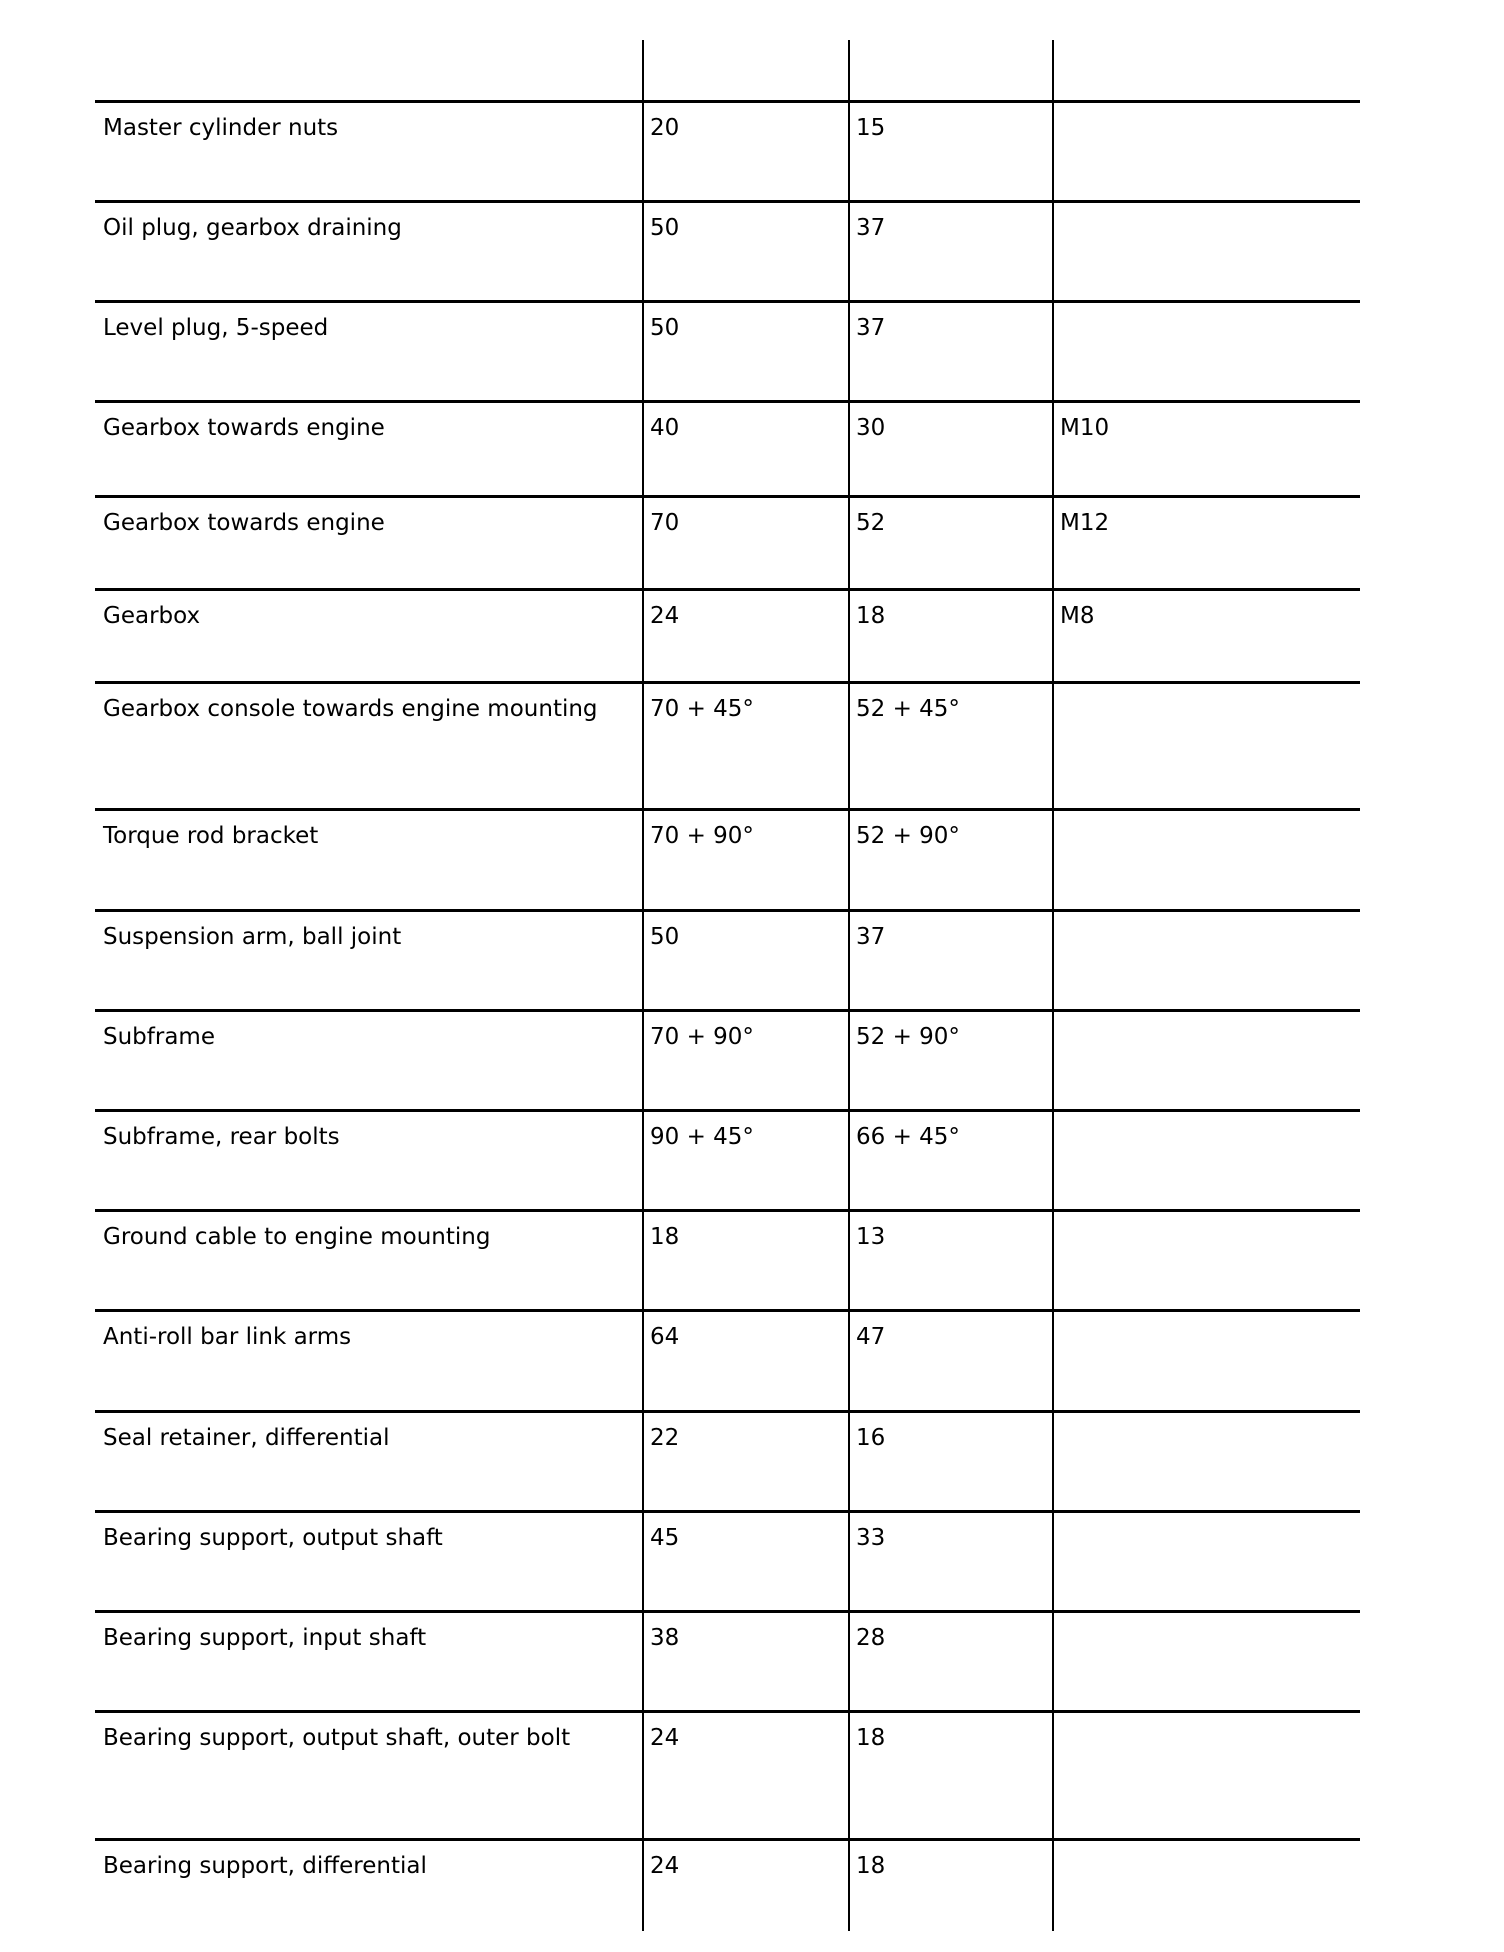 This screenshot has width=1504, height=1952. Describe the element at coordinates (221, 128) in the screenshot. I see `table-cell-item: Master cylinder nuts` at that location.